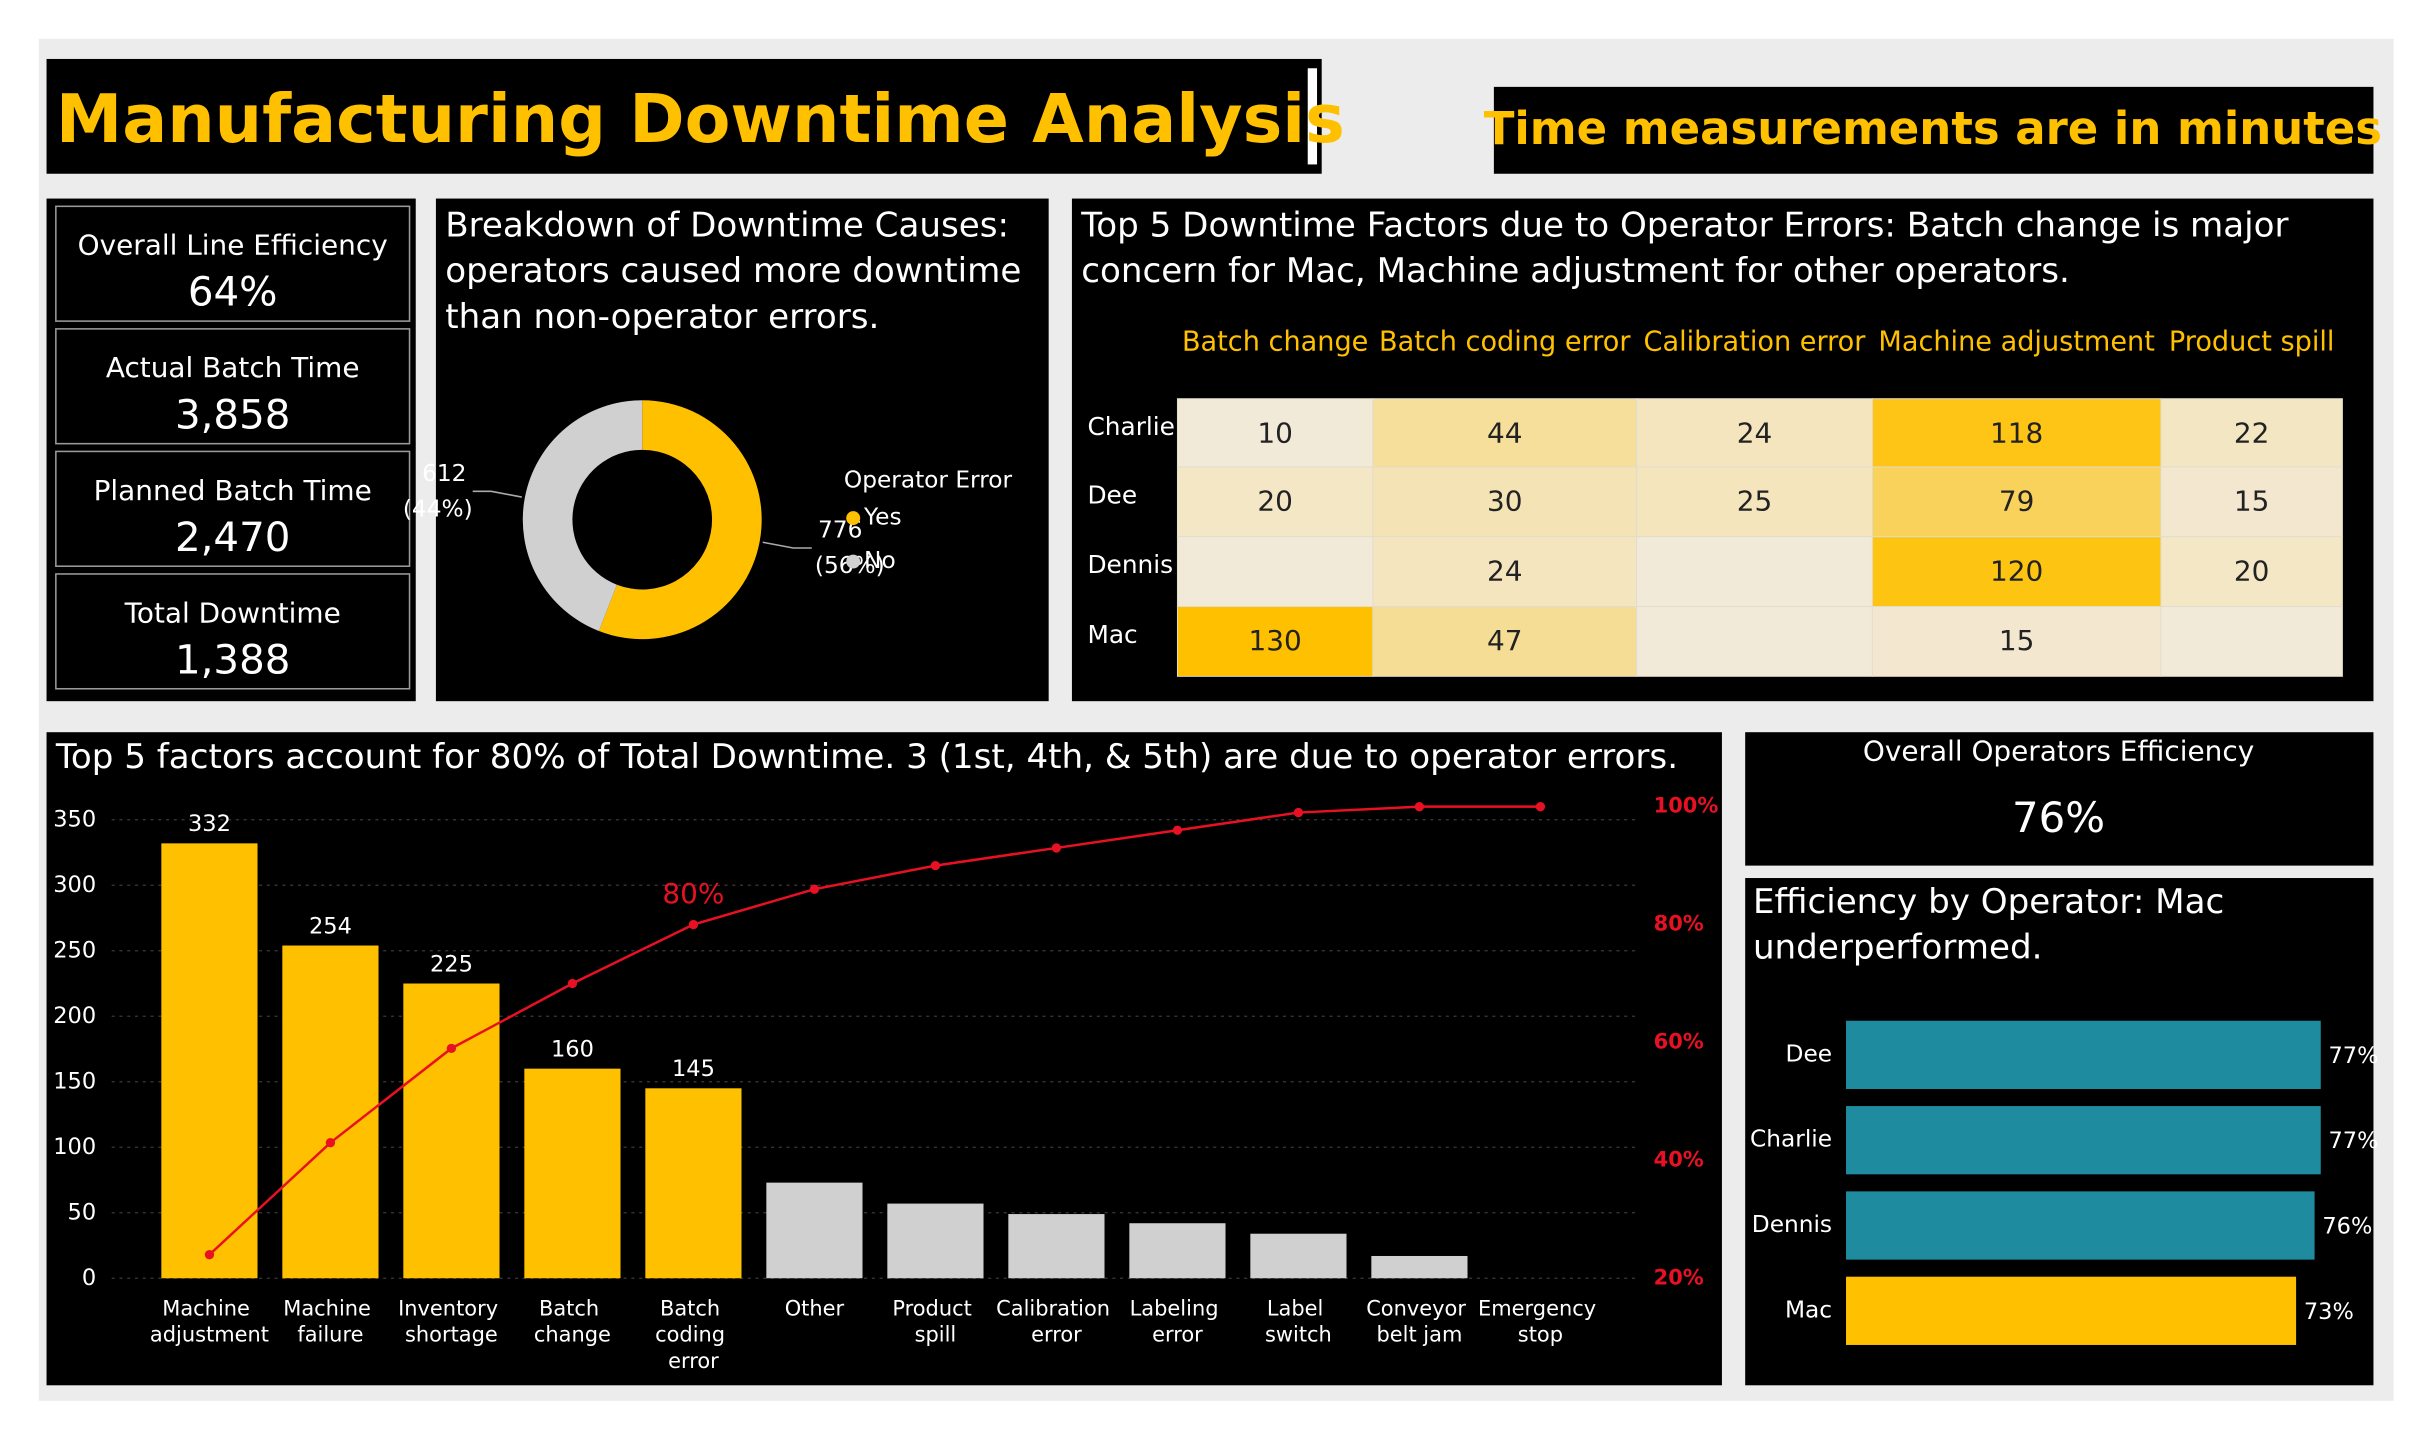  Describe the element at coordinates (1679, 924) in the screenshot. I see `y2-tick-label: 80%` at that location.